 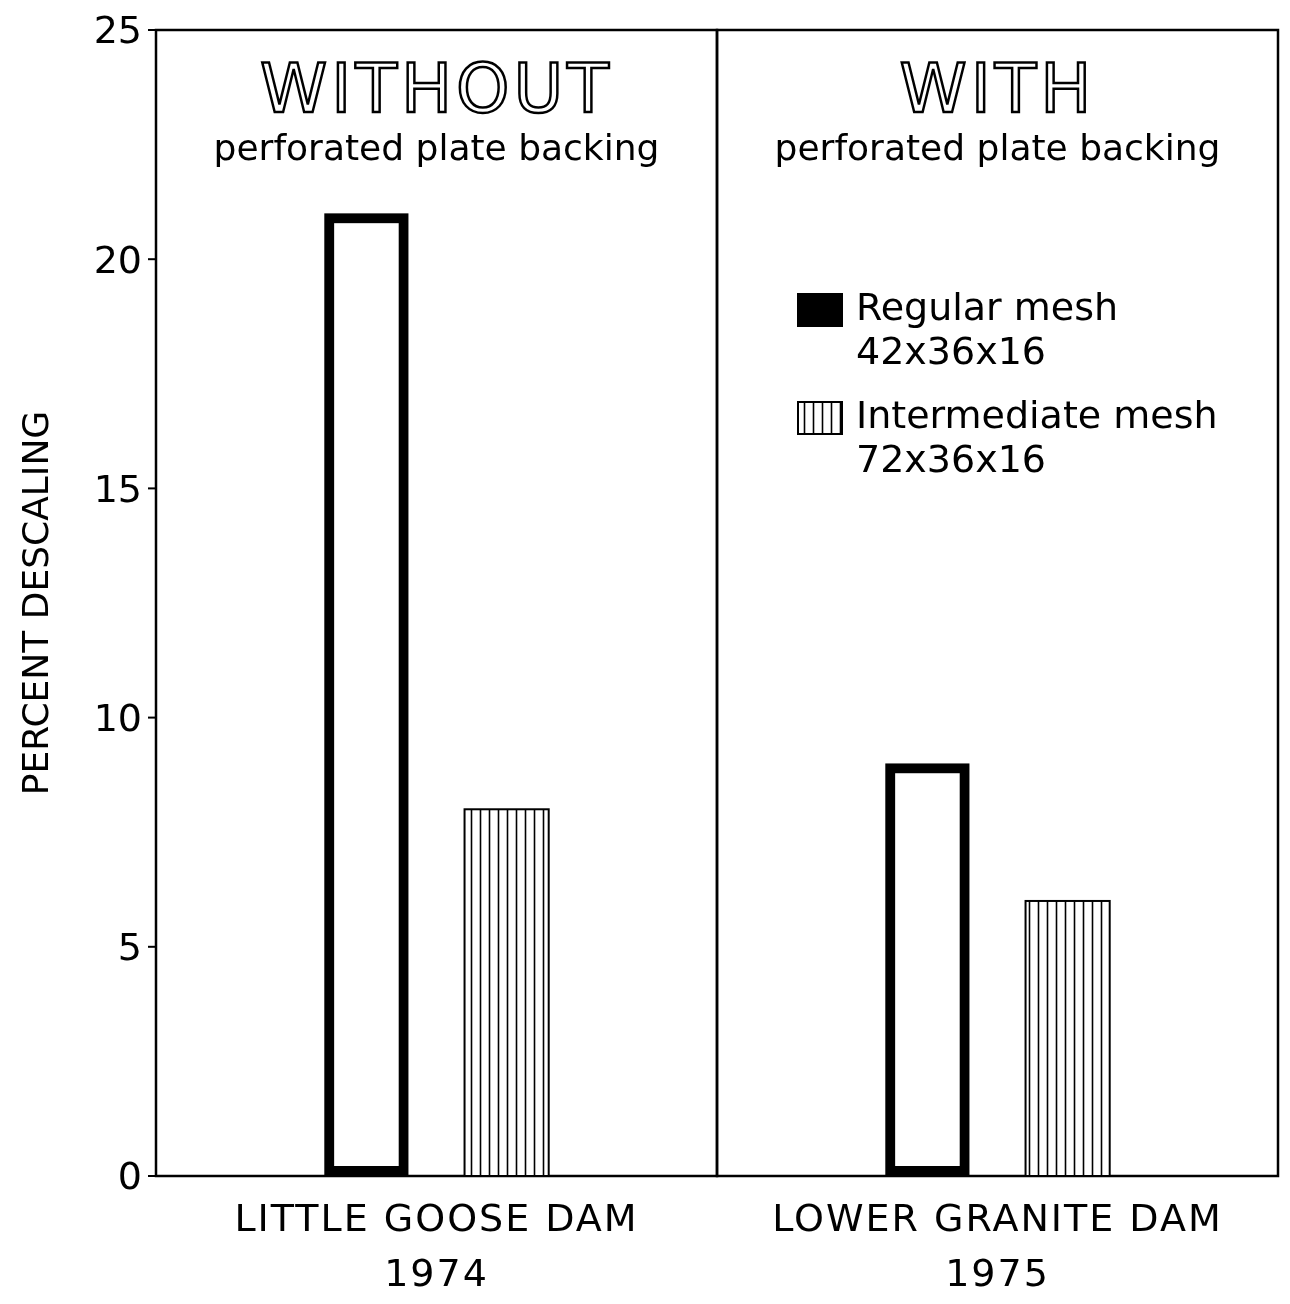 I want to click on y-axis-title: PERCENT DESCALING, so click(x=35, y=603).